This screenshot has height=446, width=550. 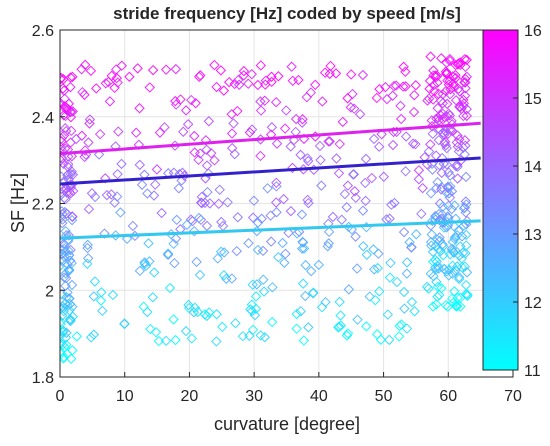 What do you see at coordinates (287, 424) in the screenshot?
I see `x-axis-label: curvature [degree]` at bounding box center [287, 424].